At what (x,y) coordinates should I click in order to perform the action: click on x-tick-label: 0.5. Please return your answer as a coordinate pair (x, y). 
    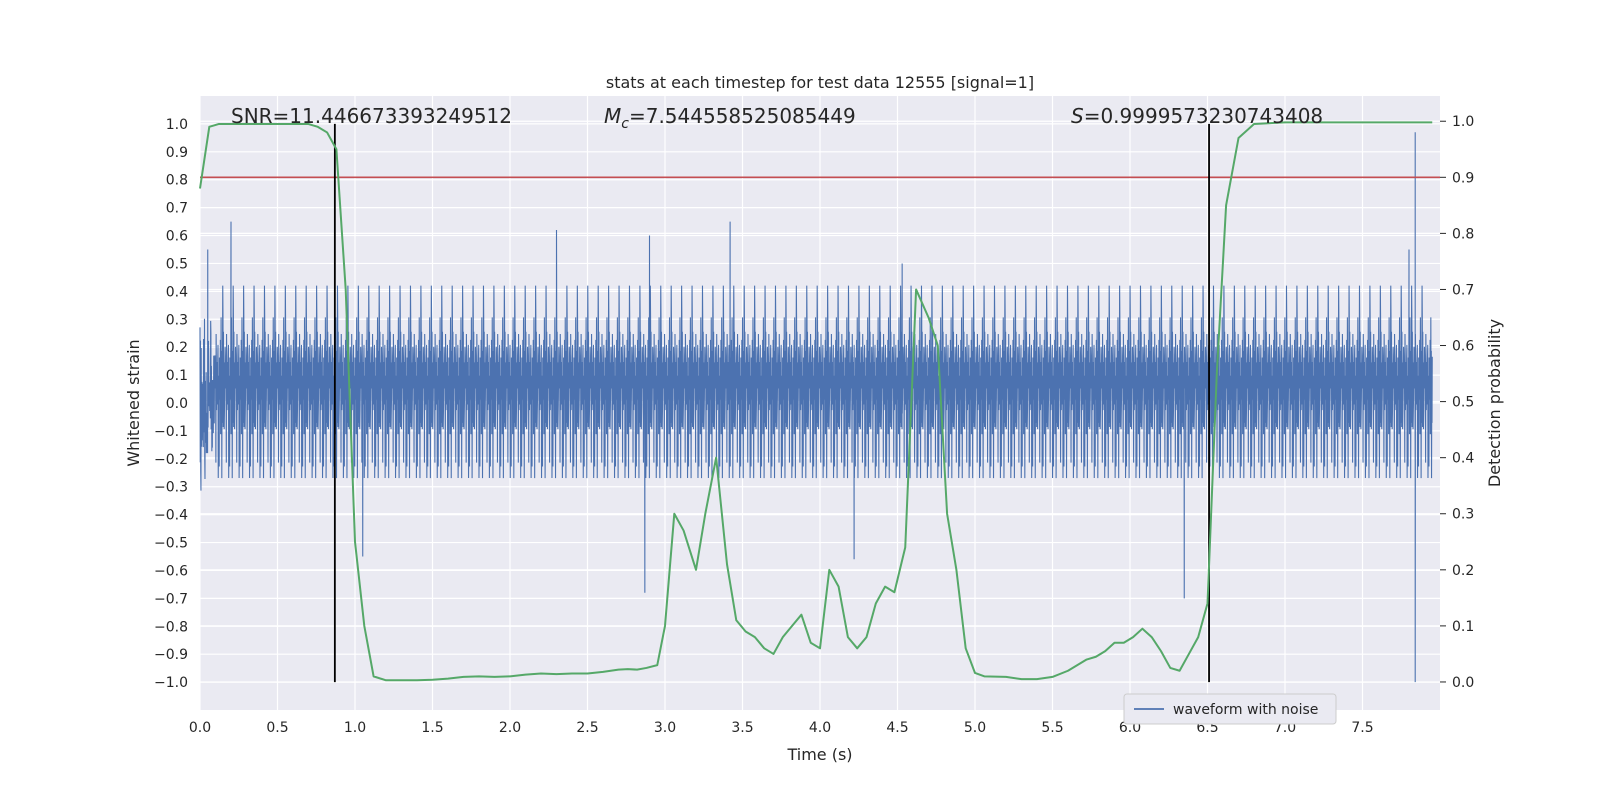
    Looking at the image, I should click on (277, 728).